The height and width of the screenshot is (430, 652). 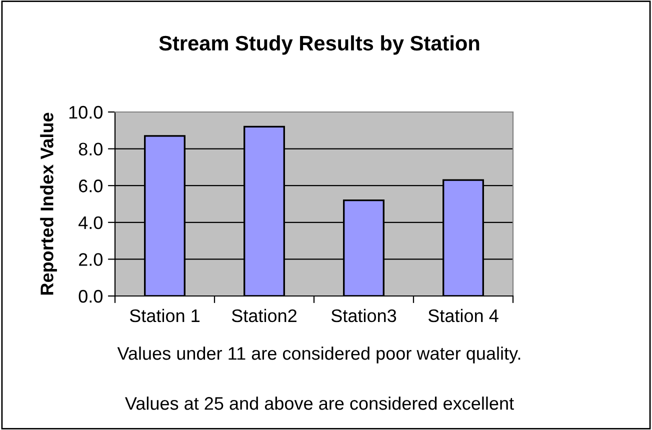 I want to click on x-tick-label: Station 4, so click(x=463, y=315).